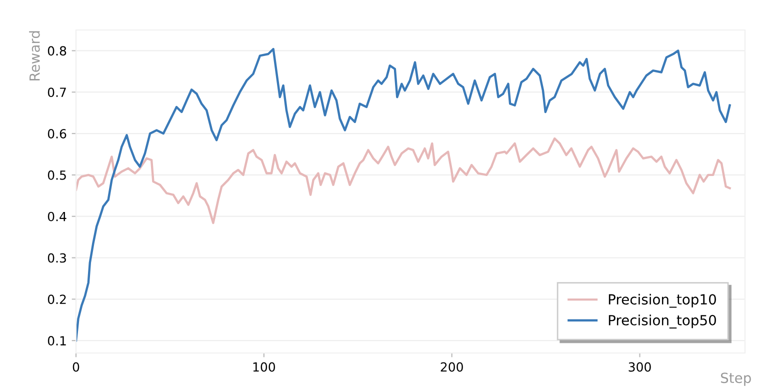 Image resolution: width=758 pixels, height=391 pixels. I want to click on y-tick-label: 0.3, so click(57, 258).